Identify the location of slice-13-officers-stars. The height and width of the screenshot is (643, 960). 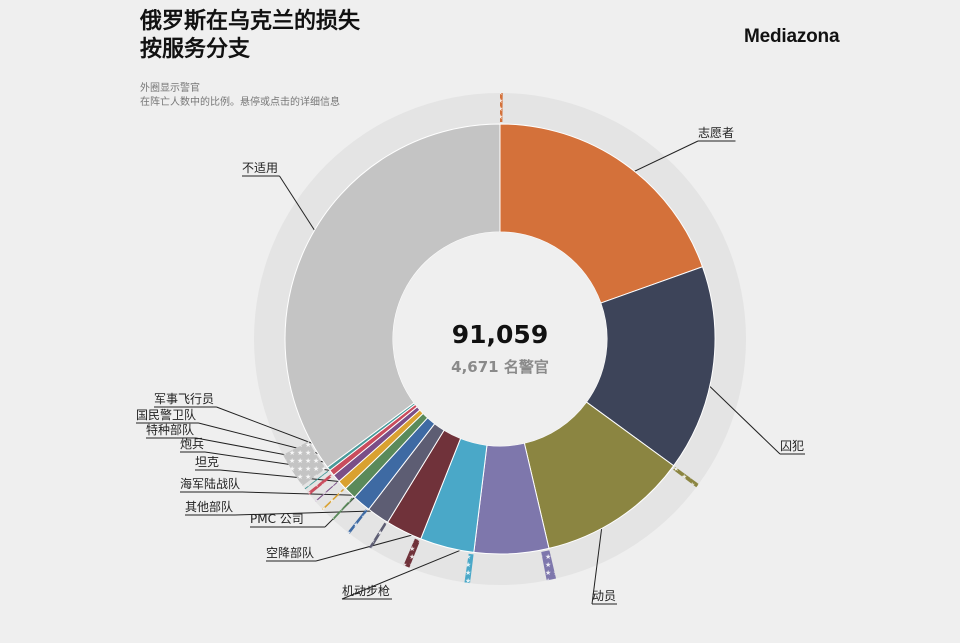
(316, 480).